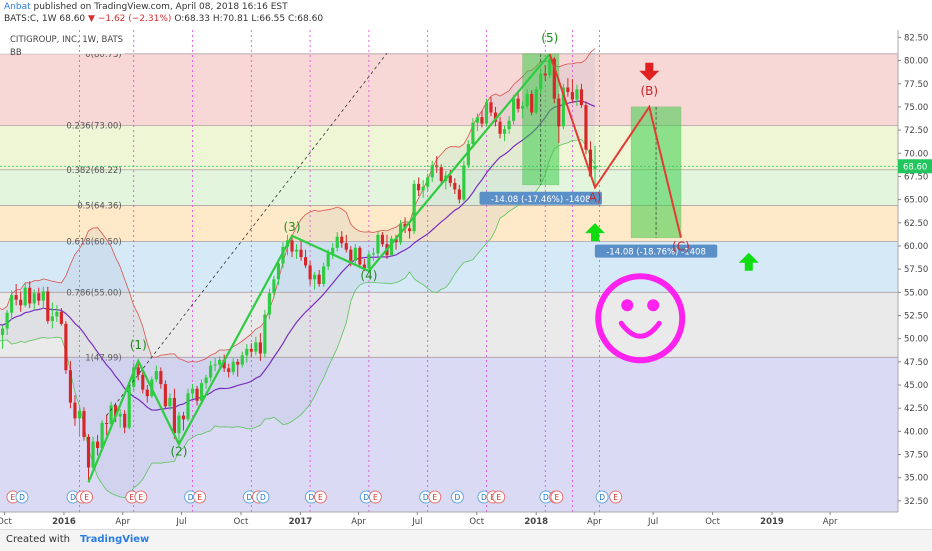 This screenshot has width=932, height=551. I want to click on last-price: 68.60, so click(72, 19).